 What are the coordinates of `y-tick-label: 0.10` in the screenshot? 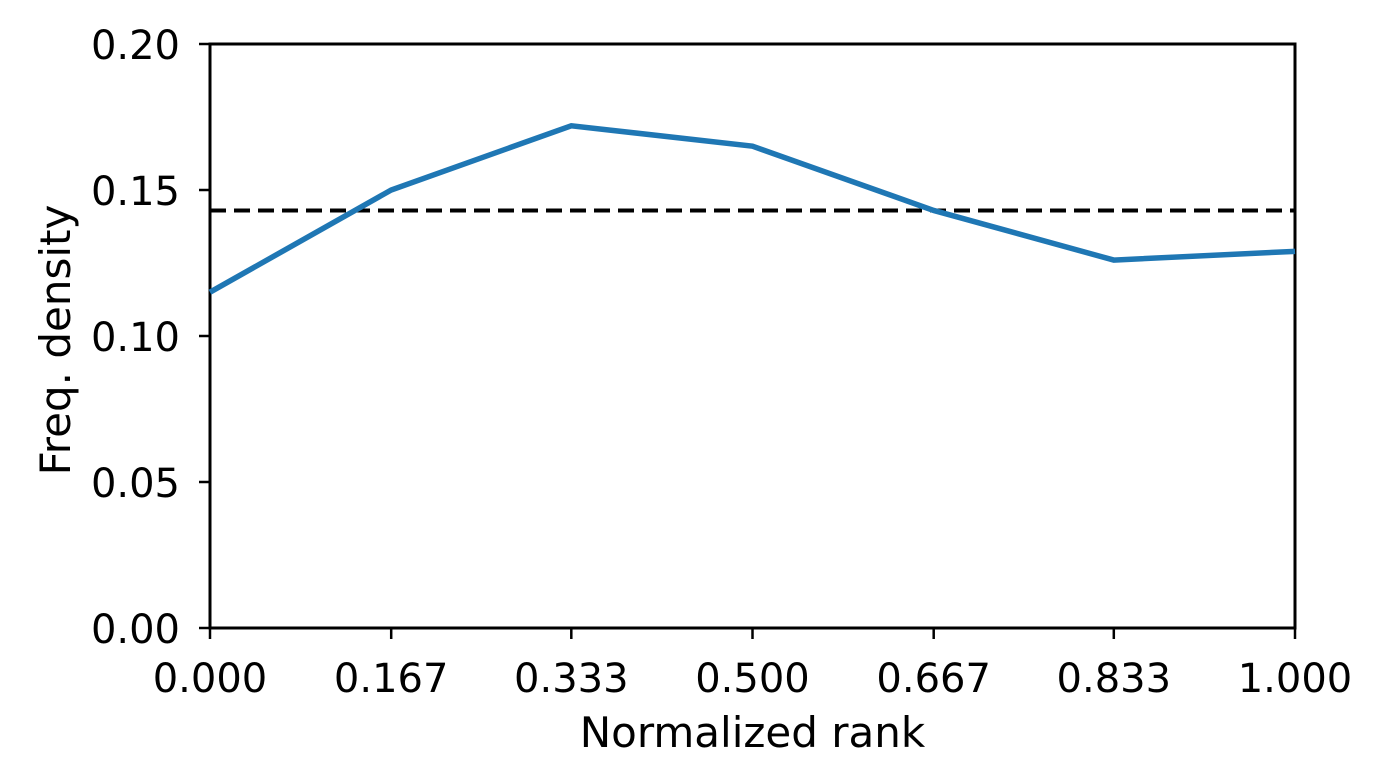 It's located at (135, 338).